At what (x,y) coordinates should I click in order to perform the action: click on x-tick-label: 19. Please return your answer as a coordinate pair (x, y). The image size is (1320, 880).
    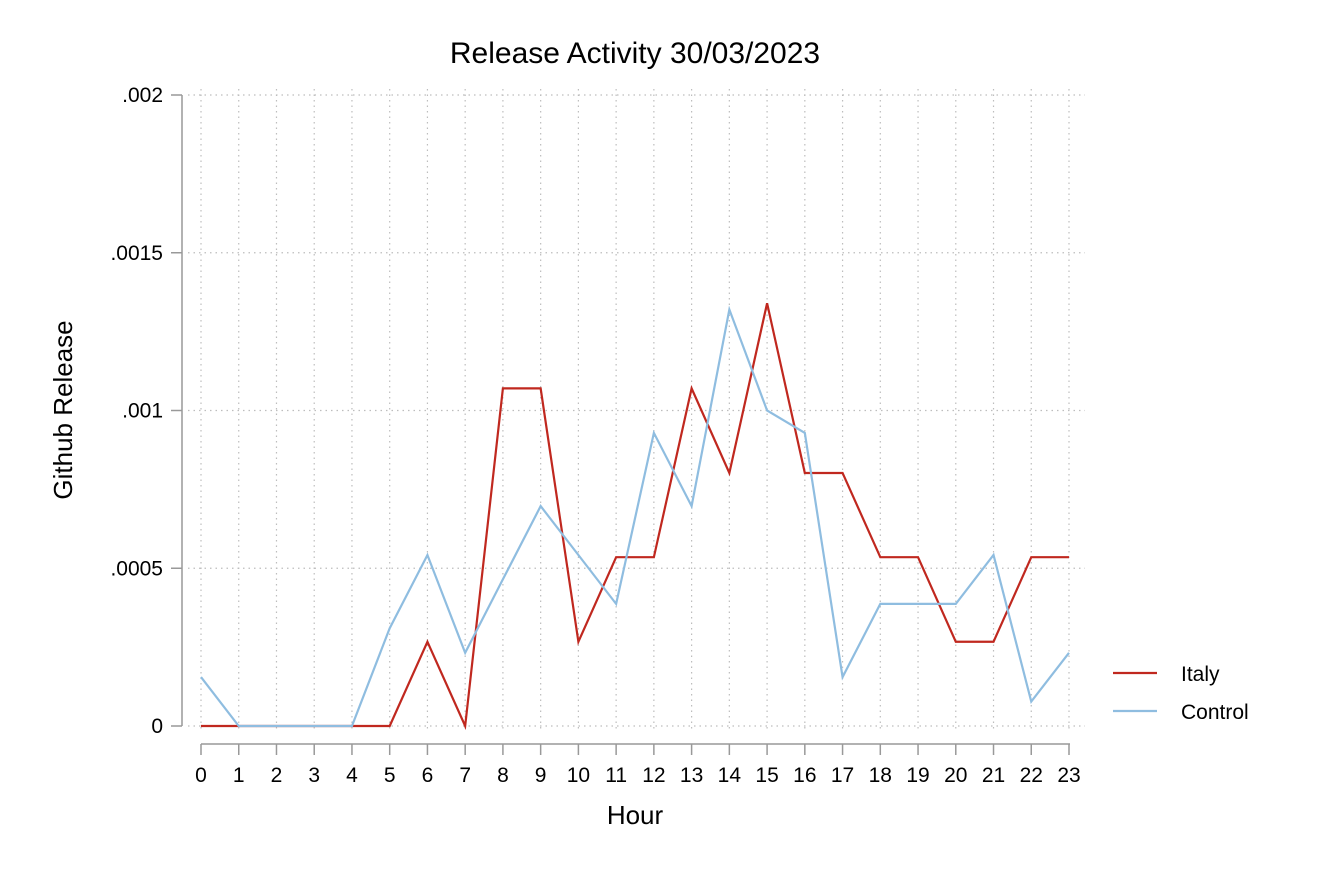
    Looking at the image, I should click on (917, 775).